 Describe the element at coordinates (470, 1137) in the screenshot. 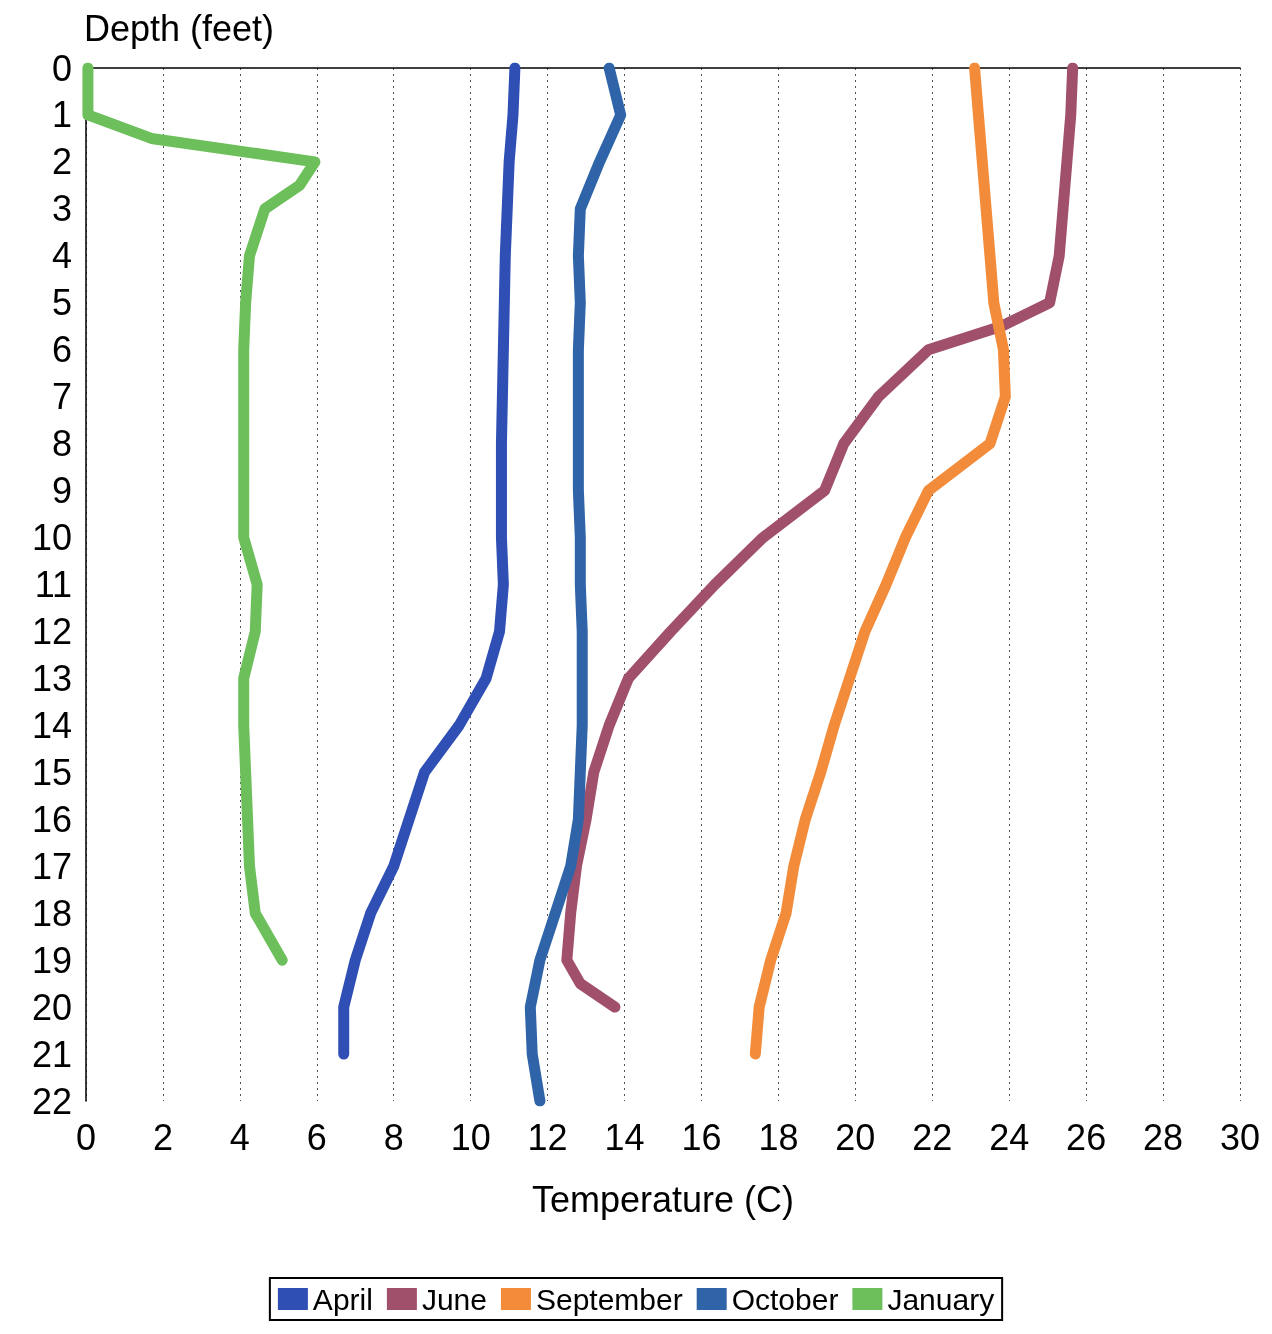

I see `x-tick-label: 10` at that location.